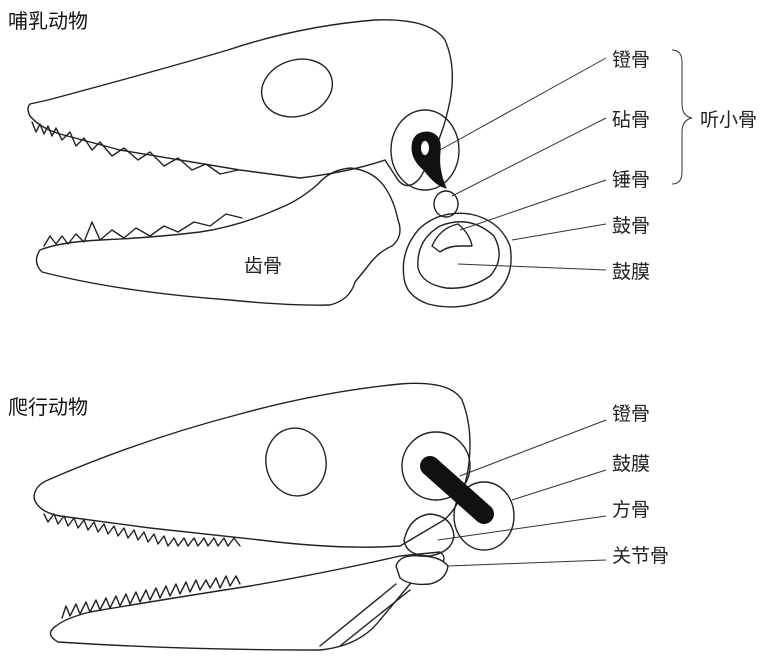 The image size is (782, 658). I want to click on ossicles-brace, so click(682, 117).